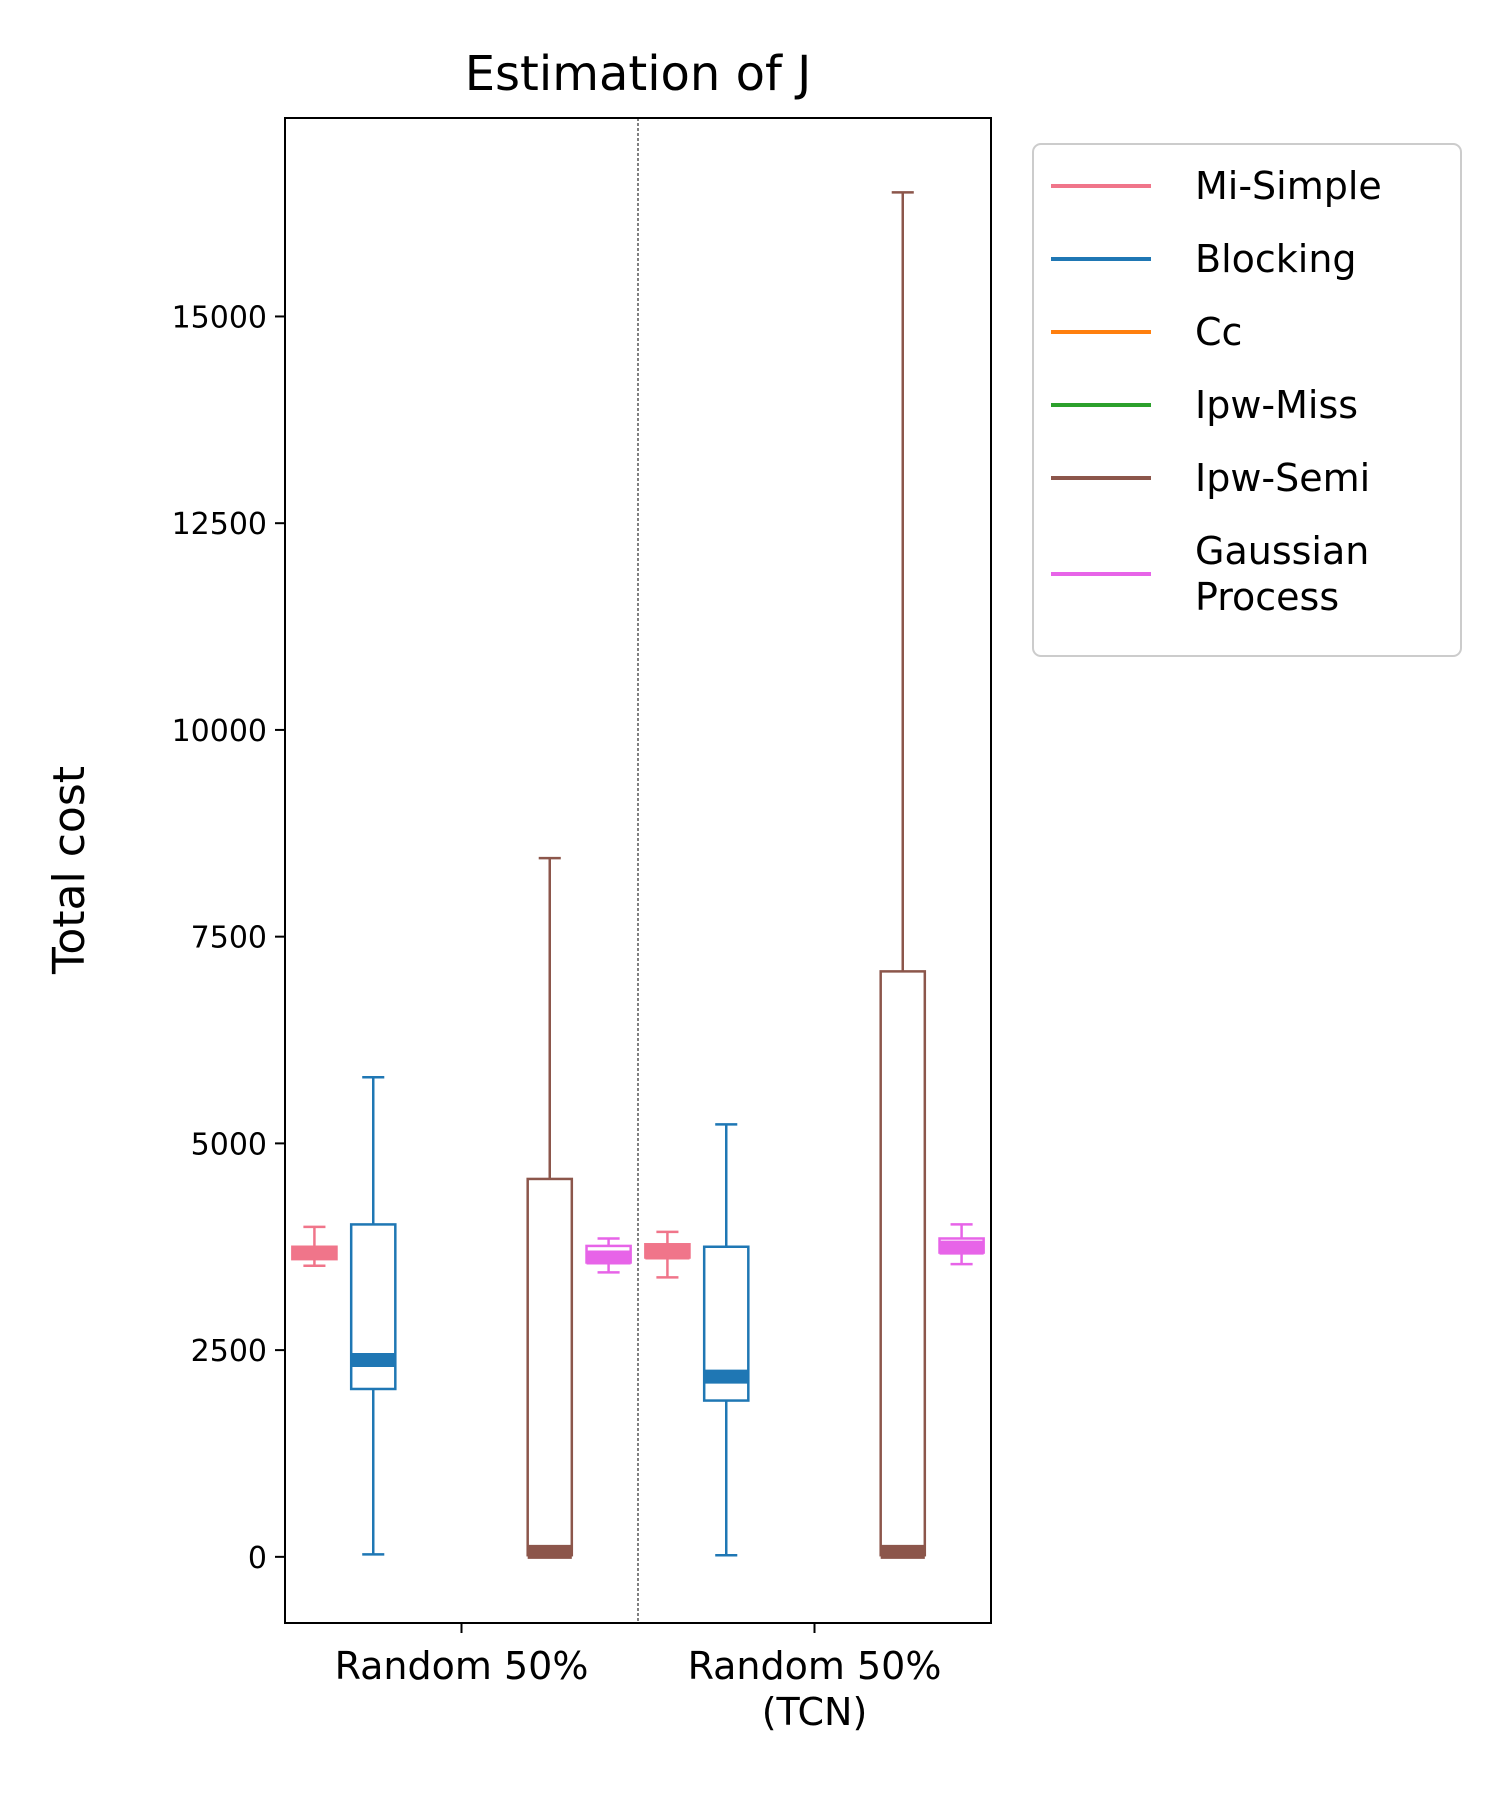 This screenshot has height=1800, width=1500. What do you see at coordinates (219, 317) in the screenshot?
I see `y-tick-label: 15000` at bounding box center [219, 317].